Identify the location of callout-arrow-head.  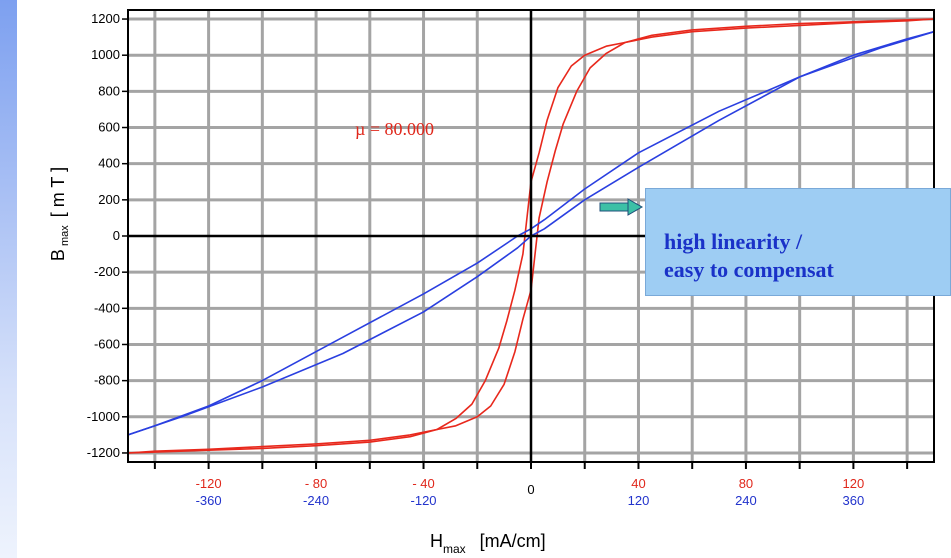
(635, 207).